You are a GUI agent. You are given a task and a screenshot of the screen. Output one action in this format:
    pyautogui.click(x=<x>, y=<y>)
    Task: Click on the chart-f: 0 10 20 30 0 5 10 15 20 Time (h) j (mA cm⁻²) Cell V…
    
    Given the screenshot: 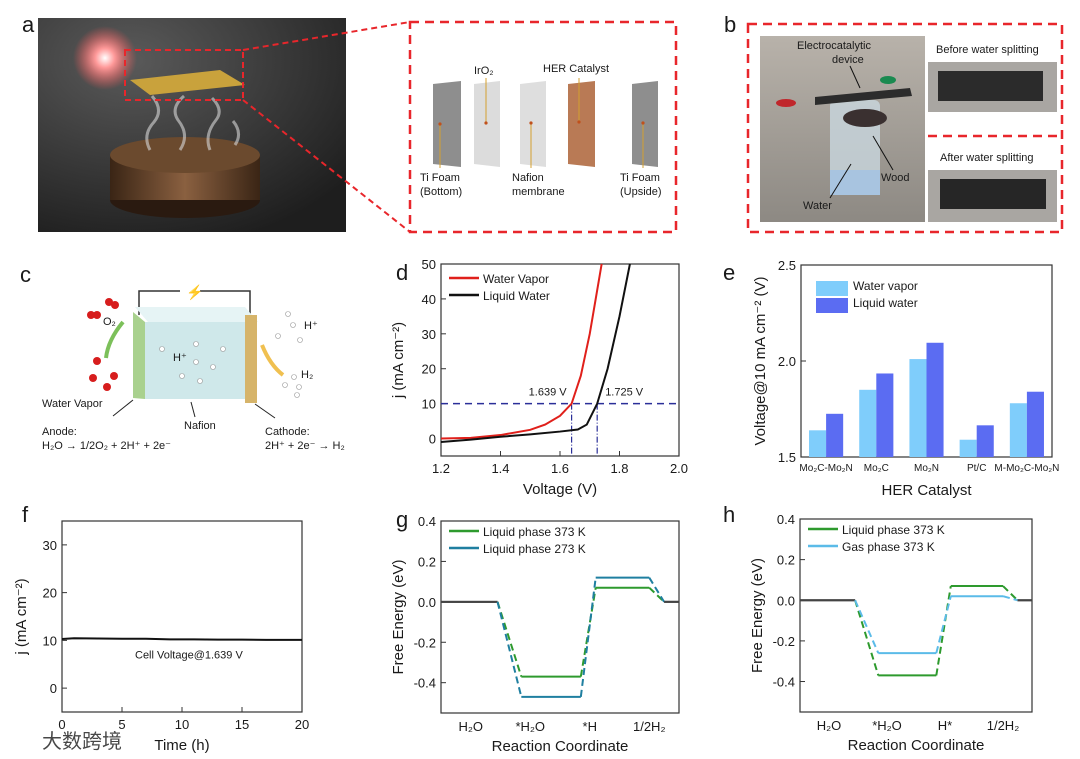 What is the action you would take?
    pyautogui.click(x=161, y=637)
    